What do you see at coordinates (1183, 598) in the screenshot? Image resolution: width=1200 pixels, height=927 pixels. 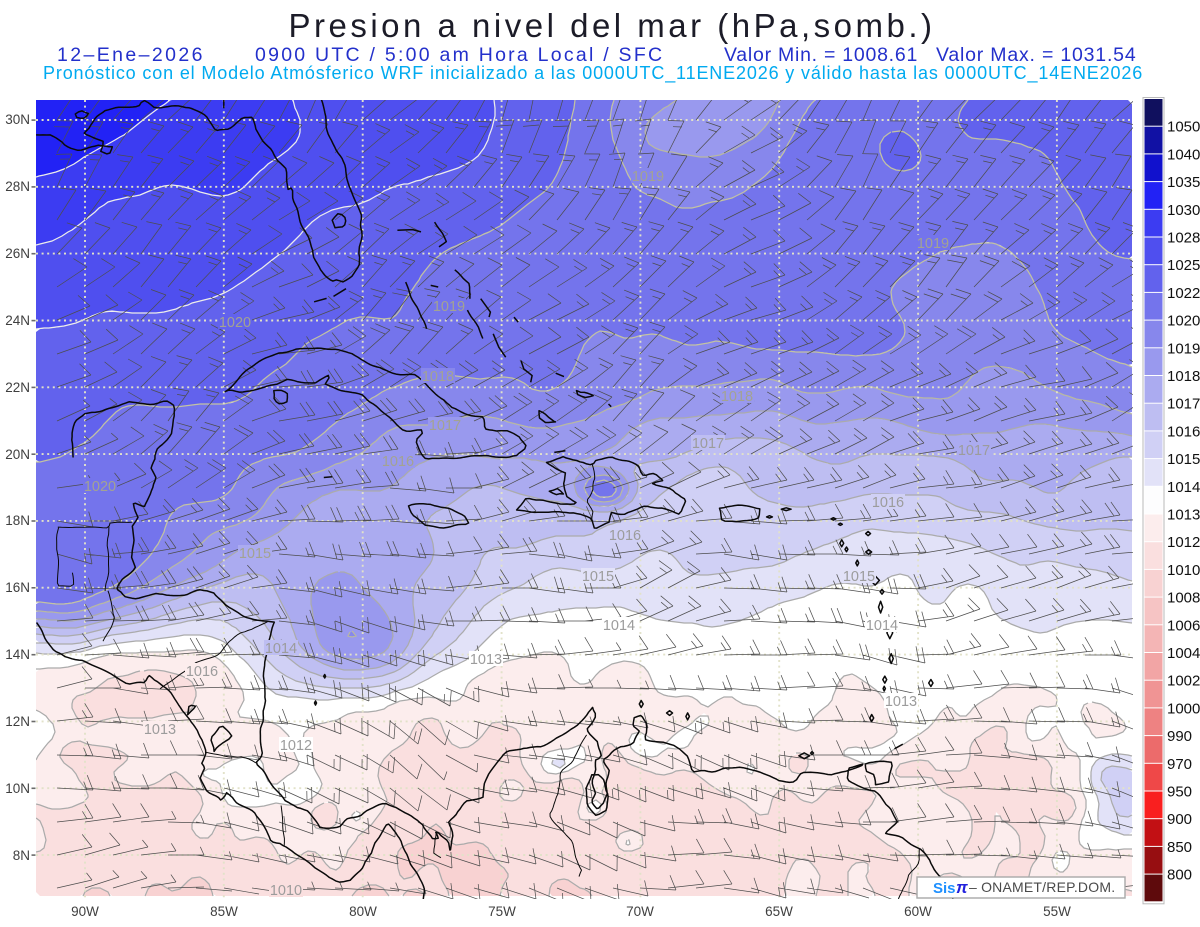 I see `svg-text: 1008` at bounding box center [1183, 598].